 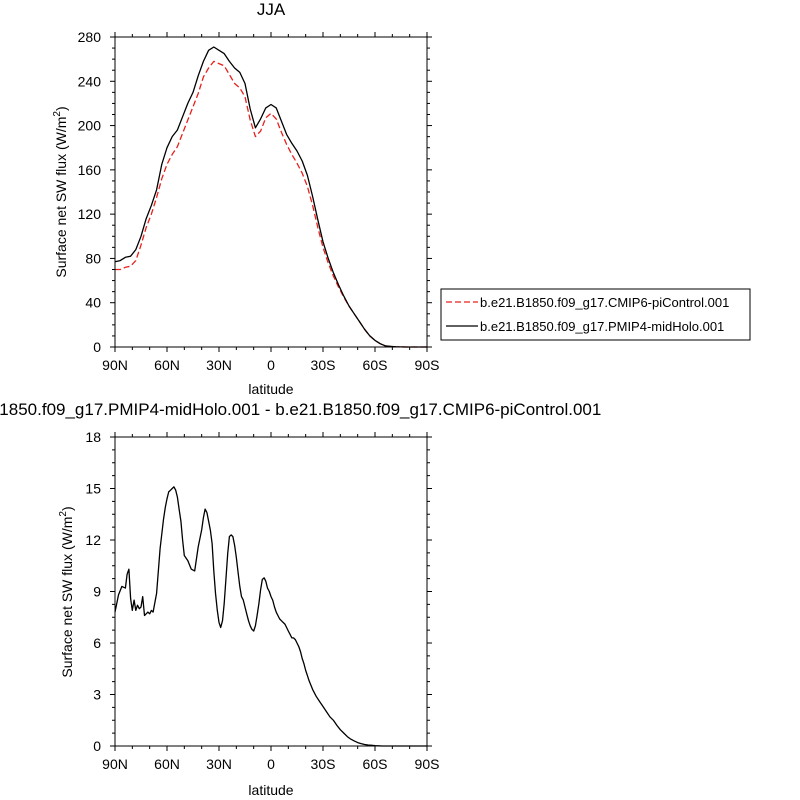 I want to click on bottom-x-tick-label: 30N, so click(x=219, y=764).